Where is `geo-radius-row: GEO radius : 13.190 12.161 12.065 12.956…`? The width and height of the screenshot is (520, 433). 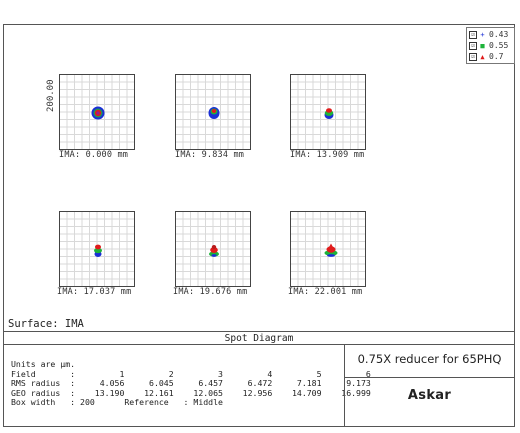
geo-radius-row: GEO radius : 13.190 12.161 12.065 12.956… is located at coordinates (191, 392).